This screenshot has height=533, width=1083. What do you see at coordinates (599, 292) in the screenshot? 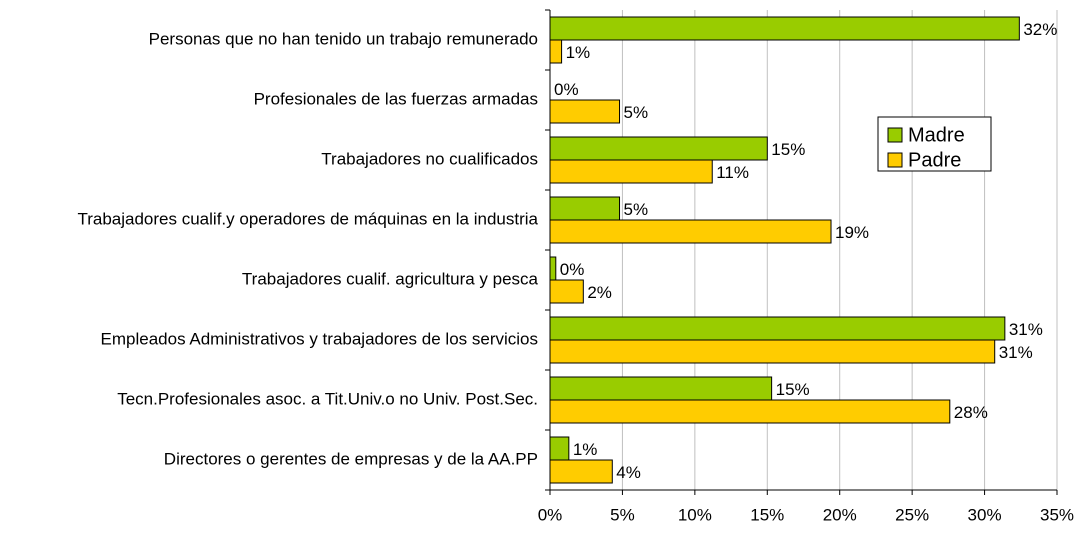
I see `value-label: 2%` at bounding box center [599, 292].